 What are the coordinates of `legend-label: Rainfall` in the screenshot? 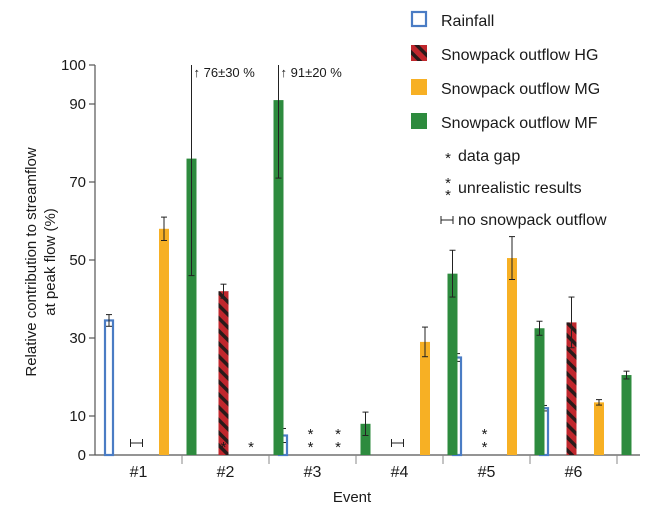 It's located at (467, 21).